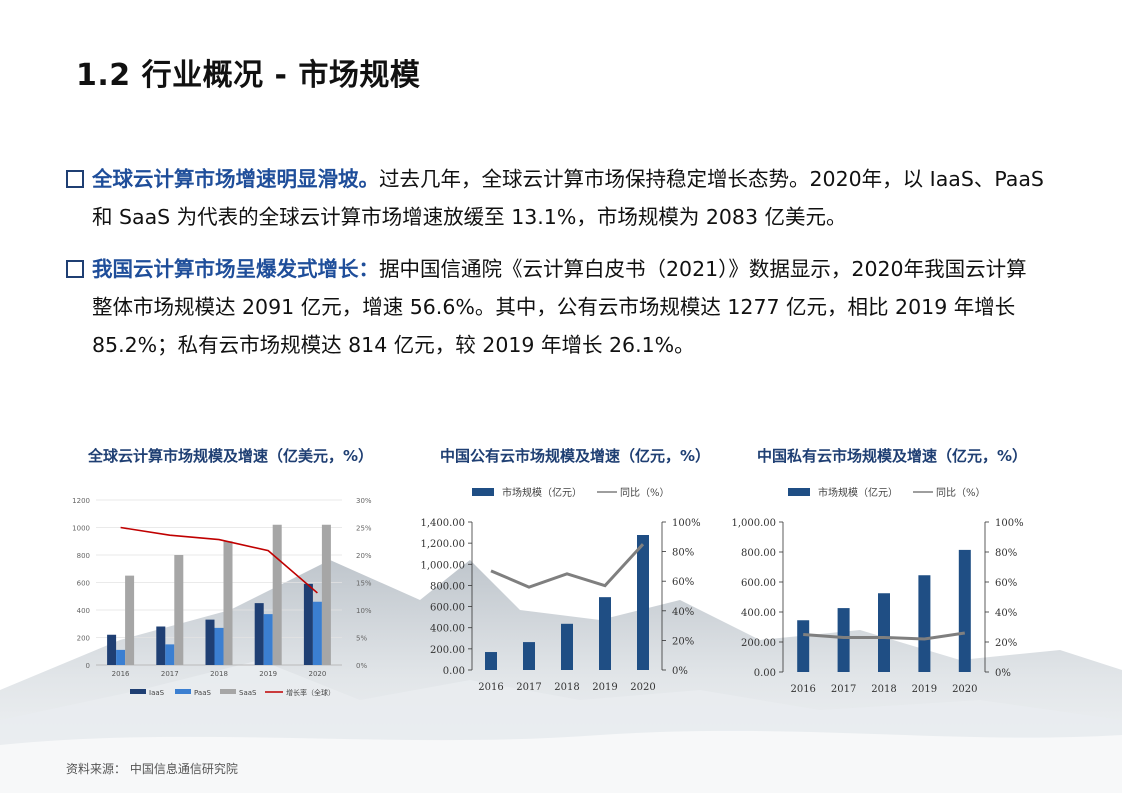 This screenshot has width=1122, height=793. I want to click on y-tick-label: 0, so click(88, 666).